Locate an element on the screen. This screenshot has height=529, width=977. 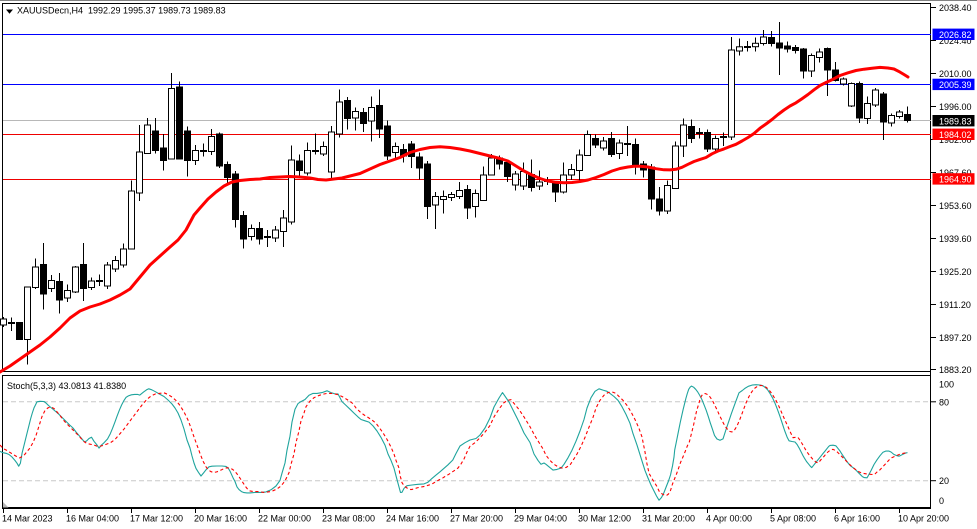
svg-text: 10 Apr 20:00 is located at coordinates (923, 519).